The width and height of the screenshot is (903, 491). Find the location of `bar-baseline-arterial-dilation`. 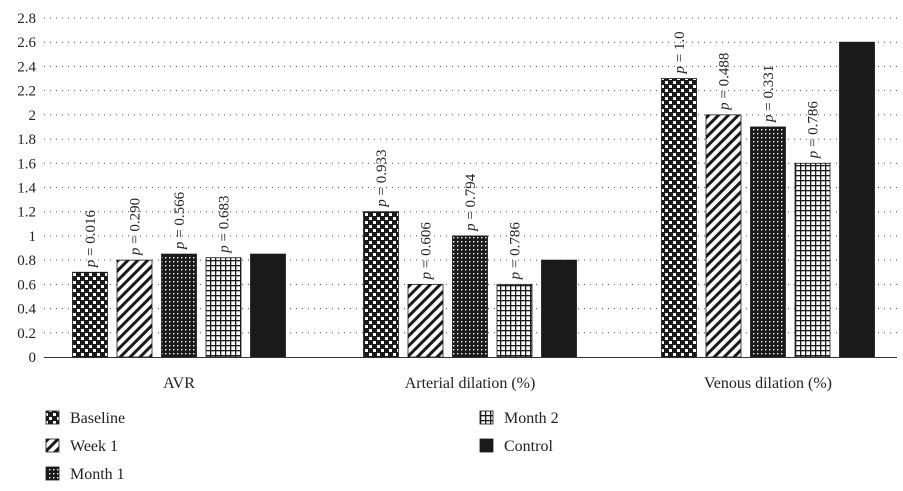

bar-baseline-arterial-dilation is located at coordinates (381, 284).